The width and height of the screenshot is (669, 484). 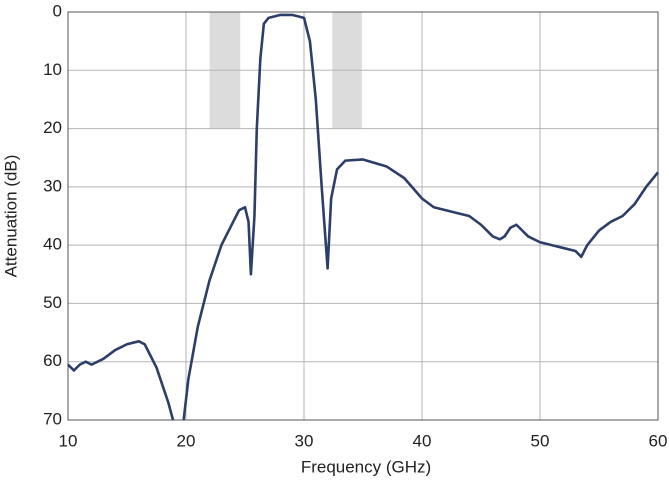 I want to click on y-tick-label: 0, so click(x=57, y=10).